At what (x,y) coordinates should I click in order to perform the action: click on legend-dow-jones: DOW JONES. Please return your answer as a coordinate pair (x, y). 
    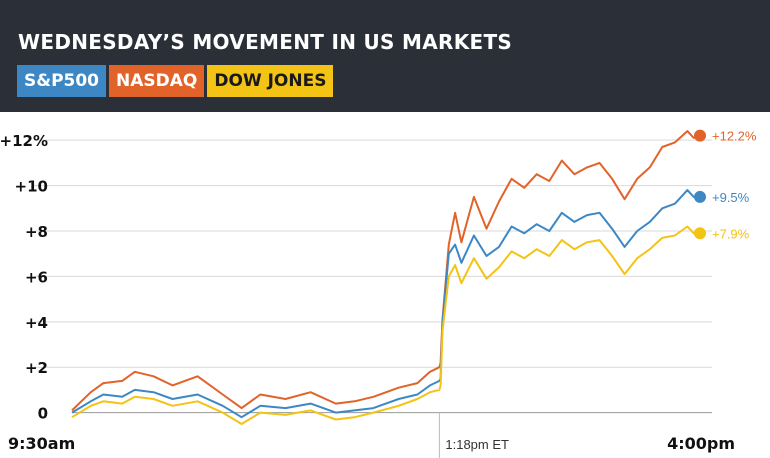
    Looking at the image, I should click on (270, 81).